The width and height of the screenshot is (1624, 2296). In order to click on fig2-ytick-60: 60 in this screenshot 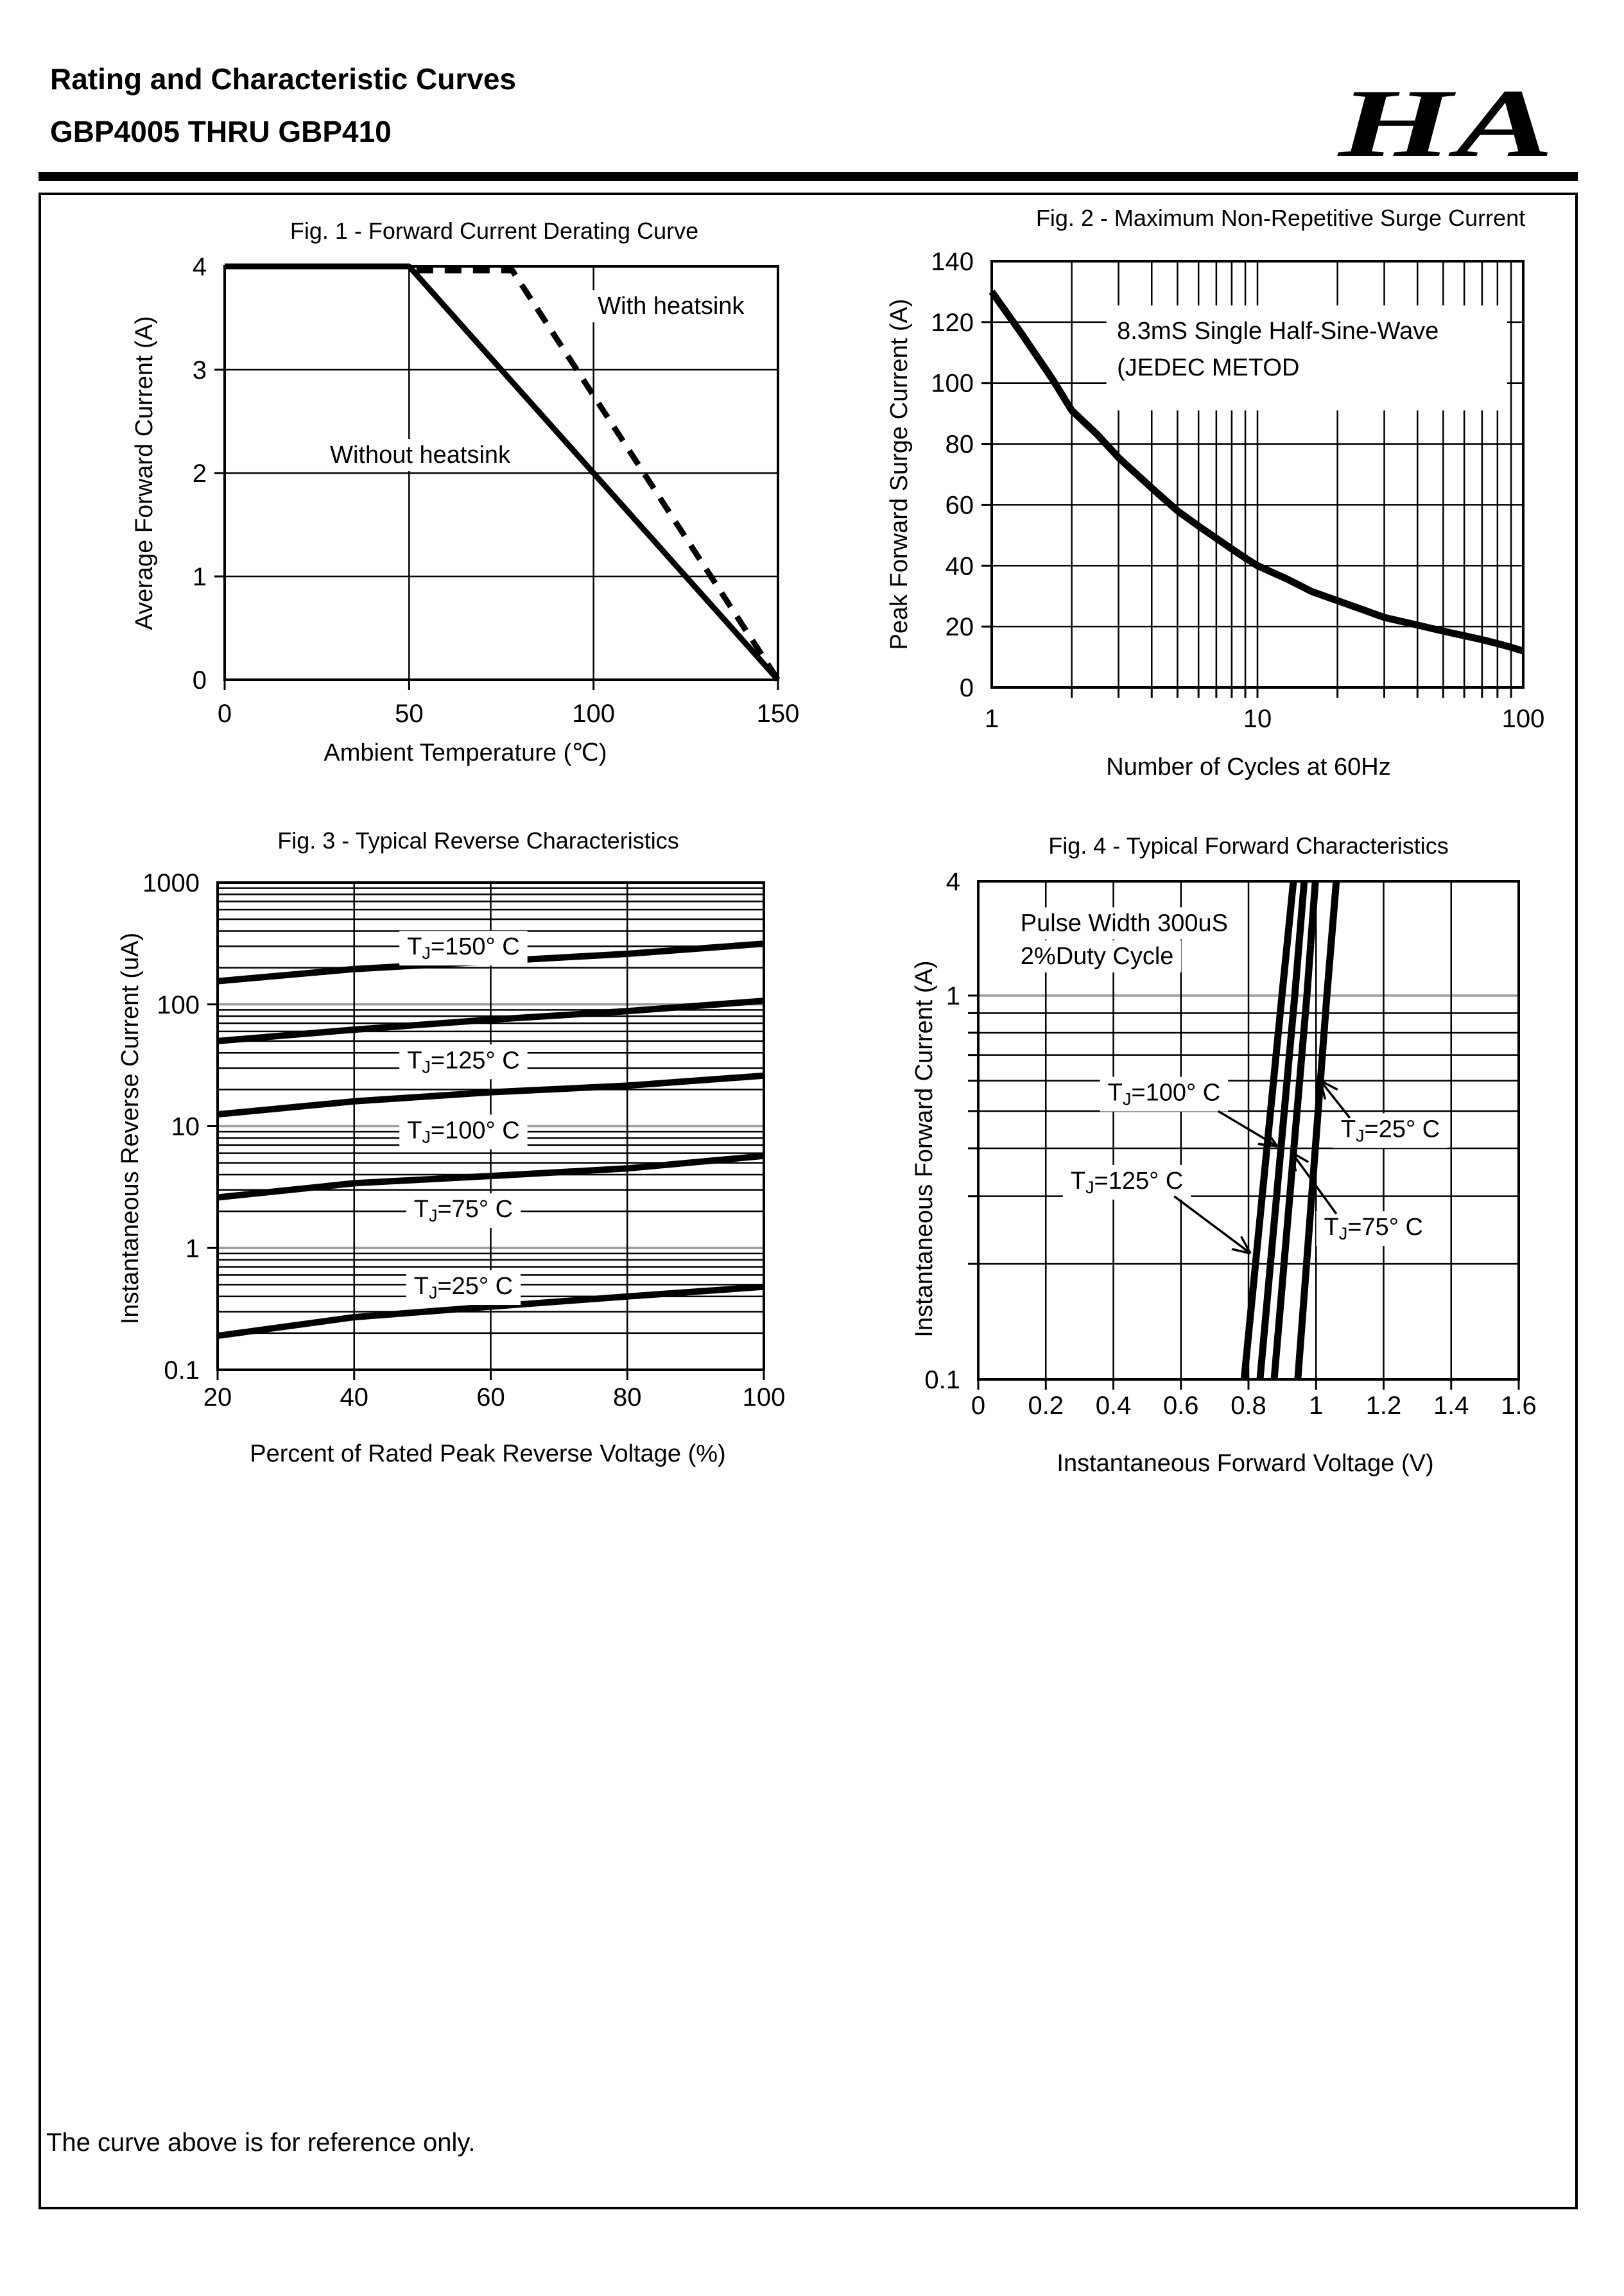, I will do `click(960, 505)`.